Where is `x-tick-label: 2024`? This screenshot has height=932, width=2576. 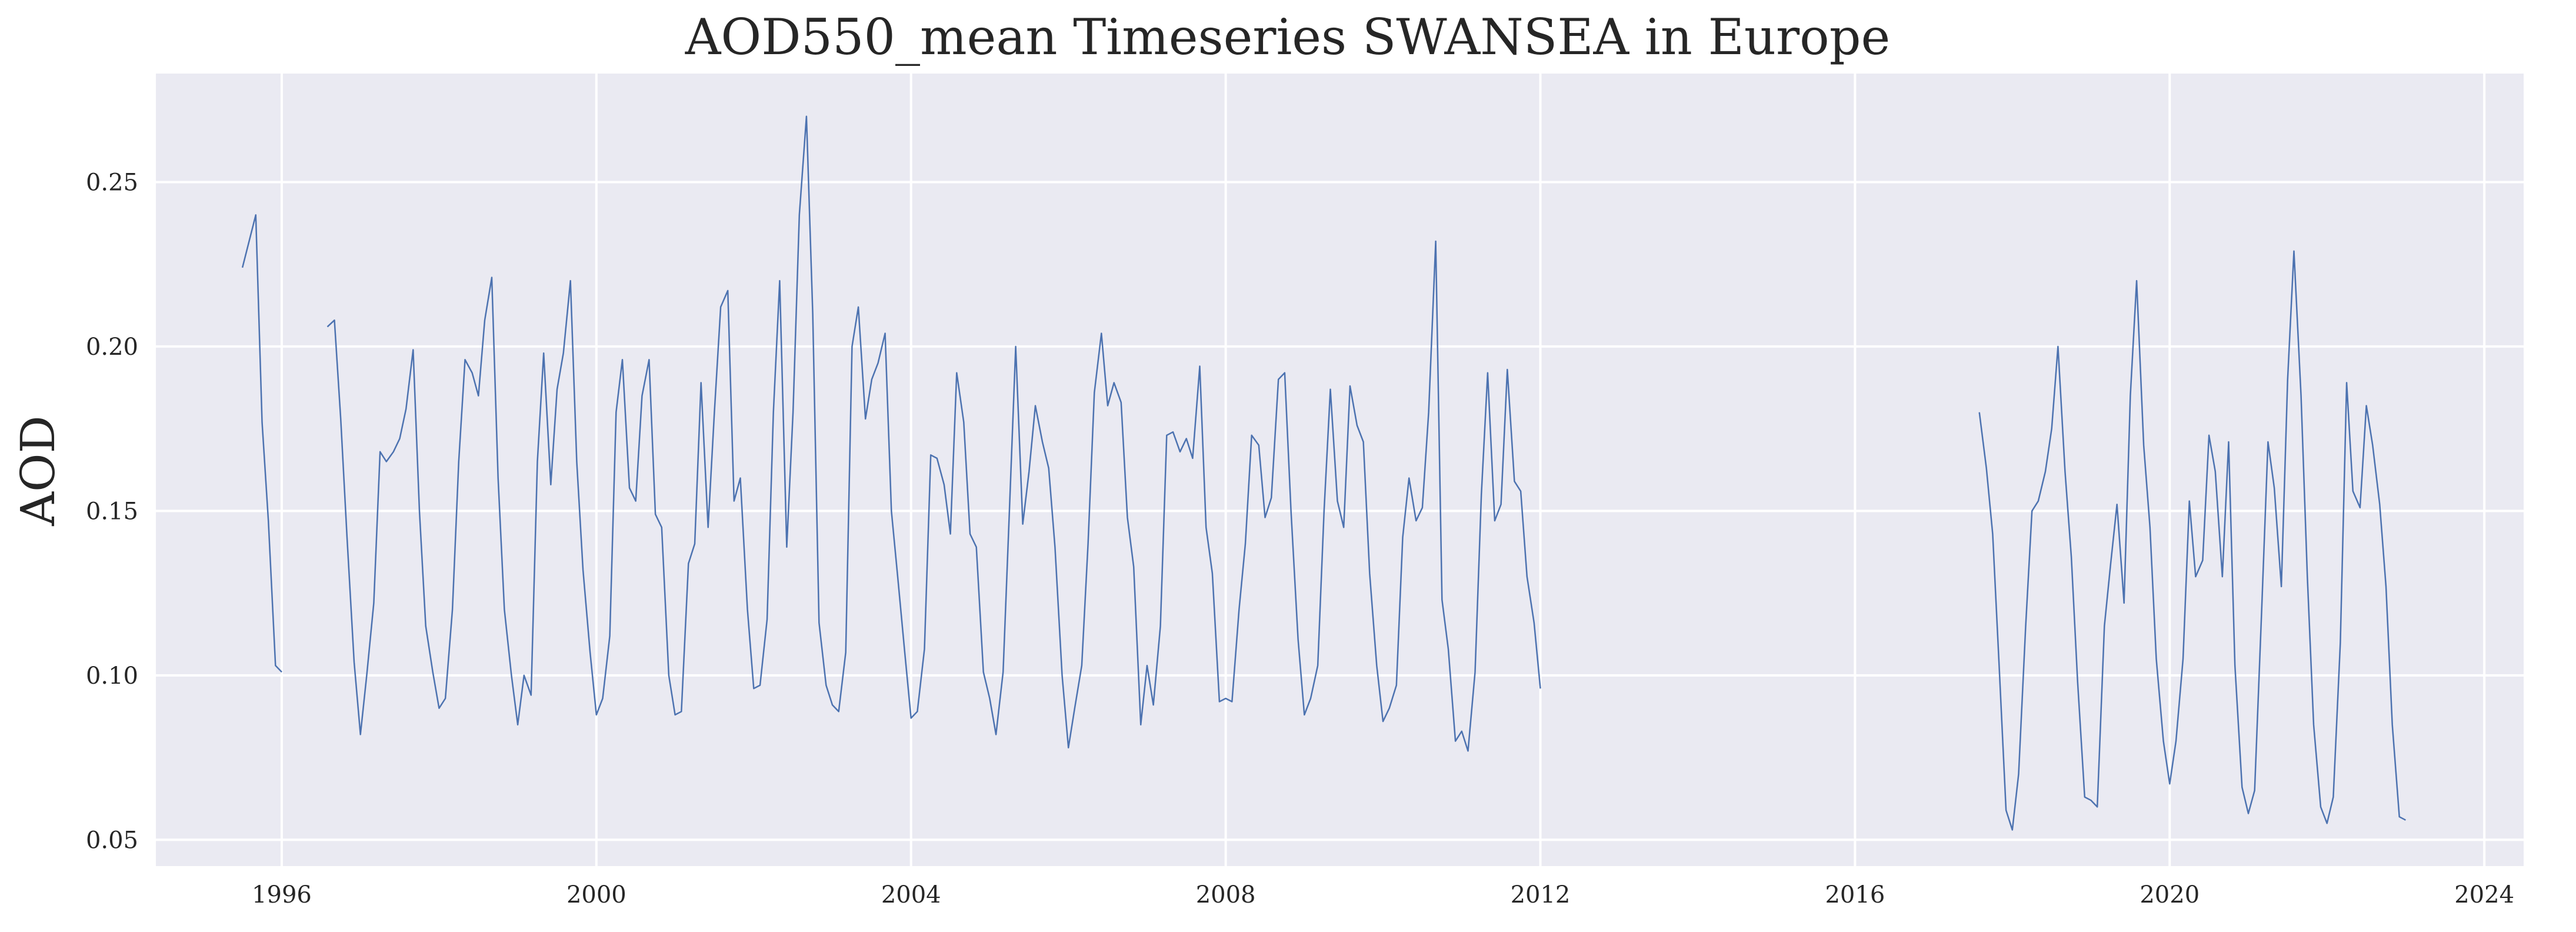
x-tick-label: 2024 is located at coordinates (2484, 894).